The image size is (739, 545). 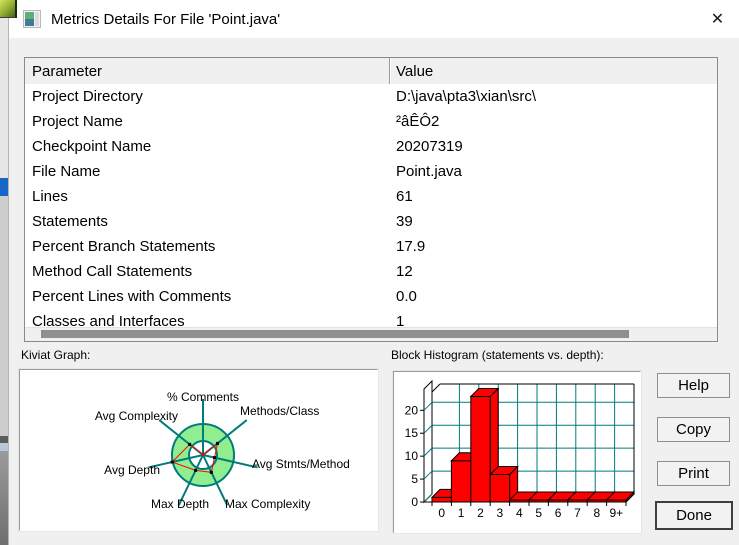 What do you see at coordinates (597, 513) in the screenshot?
I see `x-tick-label: 8` at bounding box center [597, 513].